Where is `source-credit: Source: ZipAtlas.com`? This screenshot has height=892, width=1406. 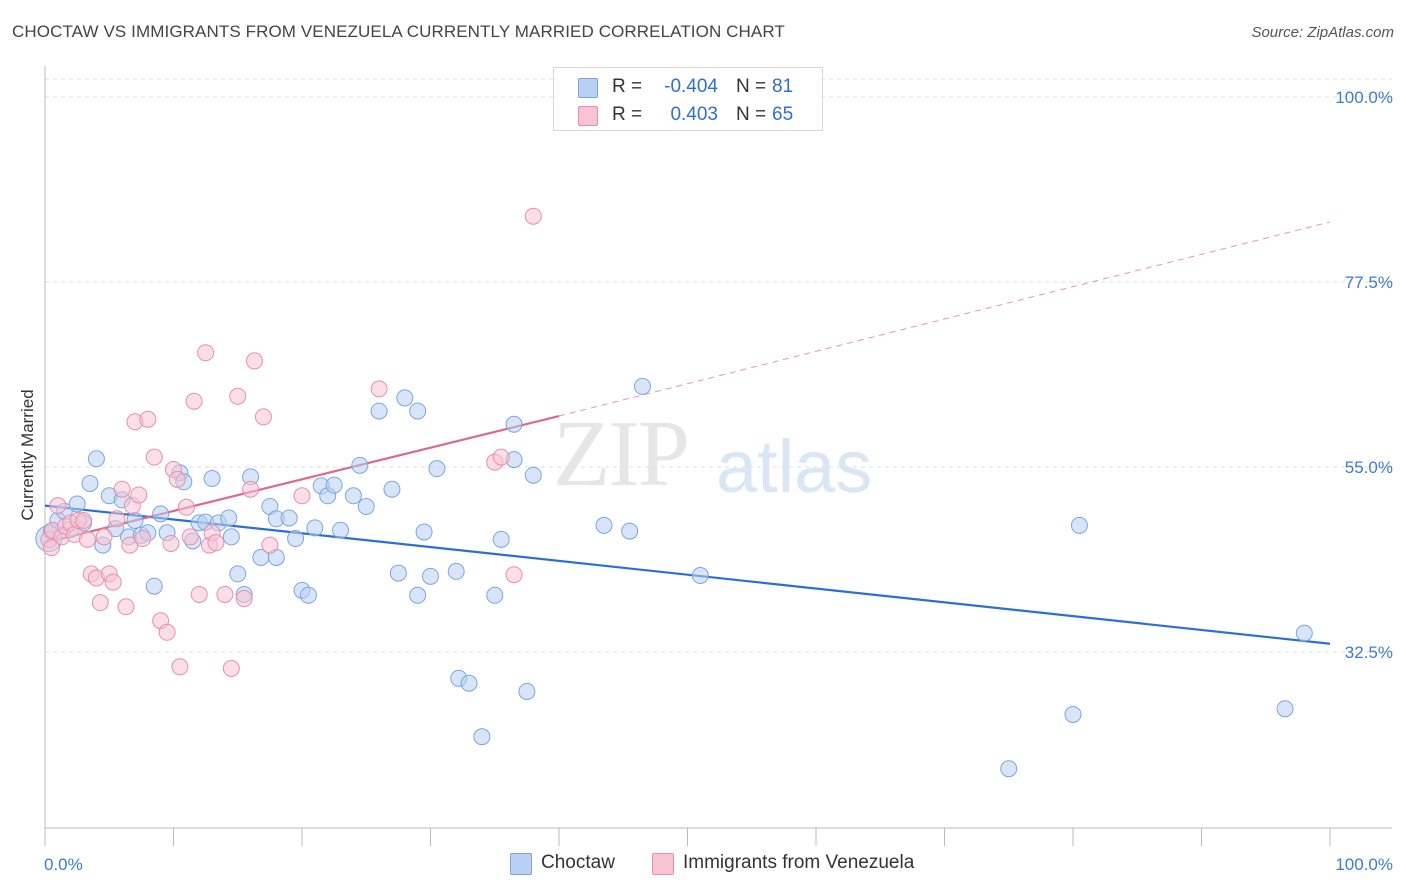 source-credit: Source: ZipAtlas.com is located at coordinates (1322, 32).